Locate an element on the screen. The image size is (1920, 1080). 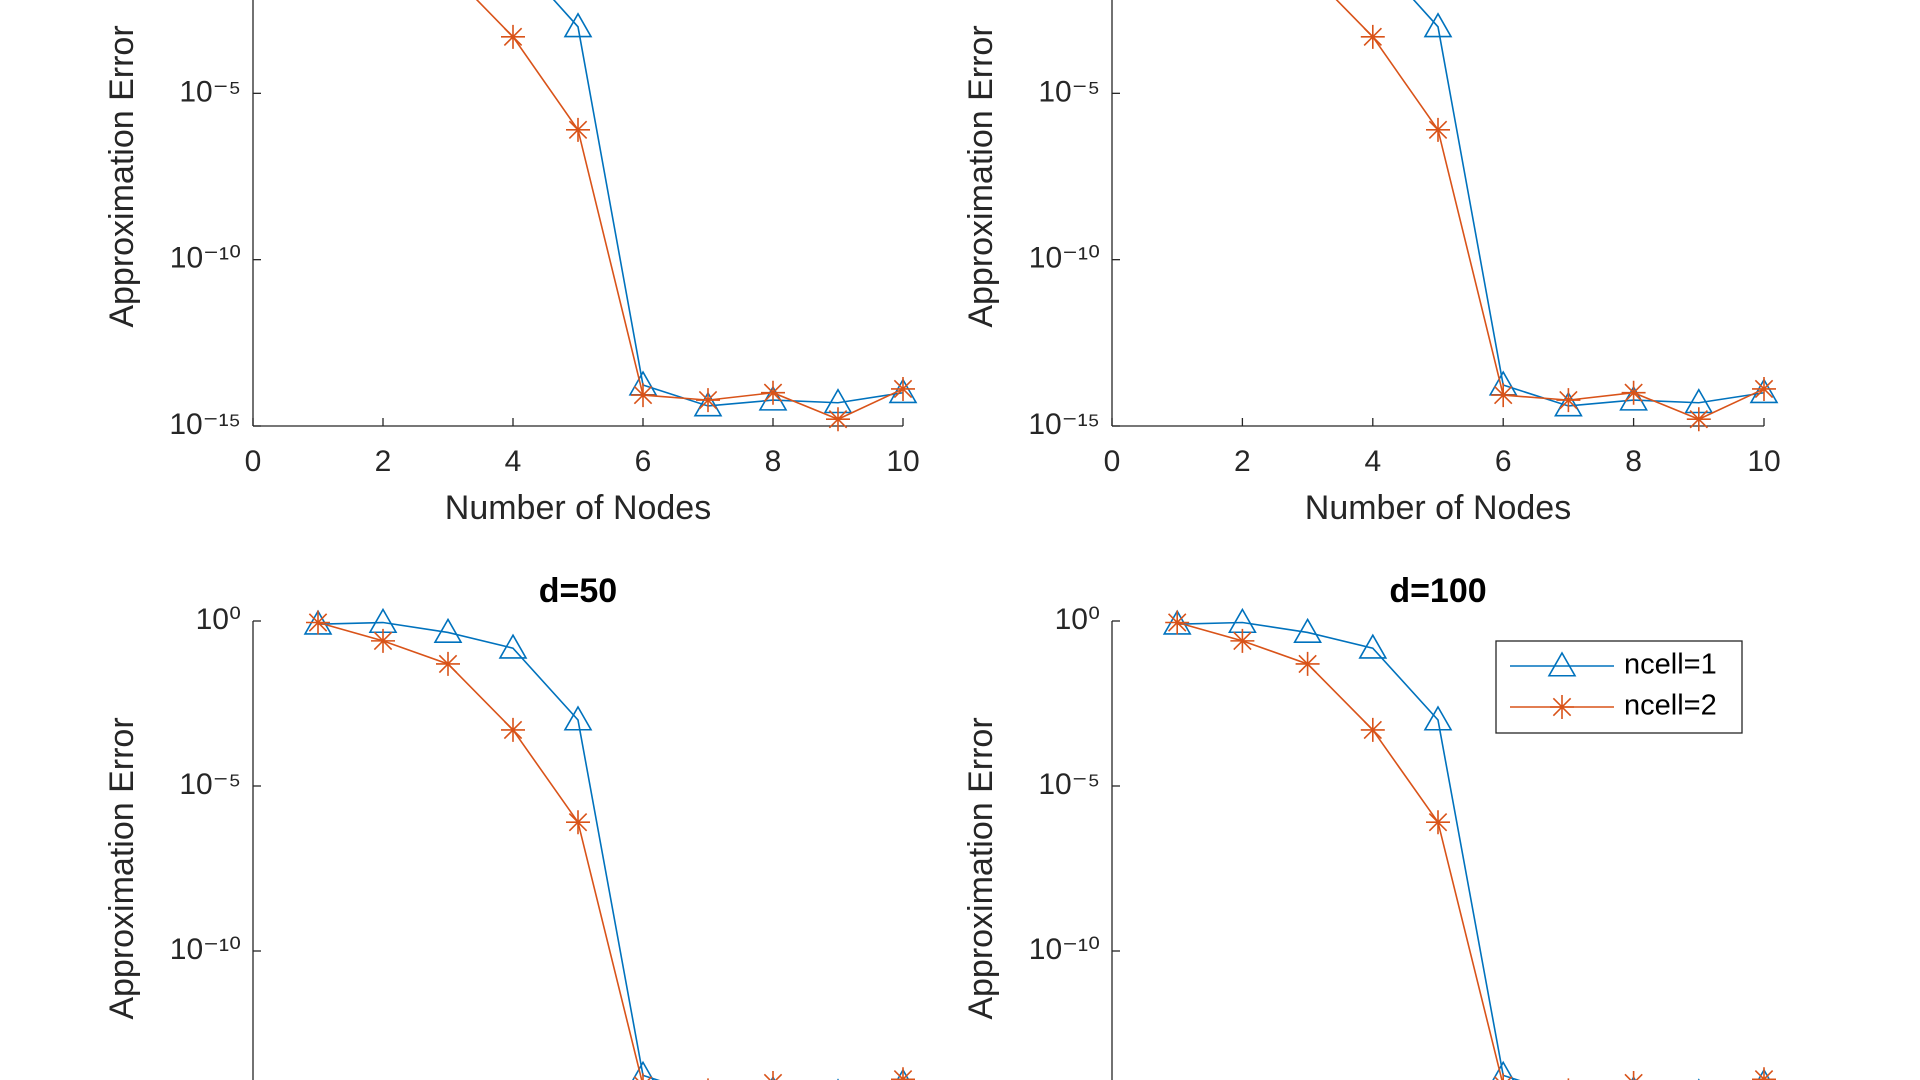
legend-label: ncell=2 is located at coordinates (1670, 706).